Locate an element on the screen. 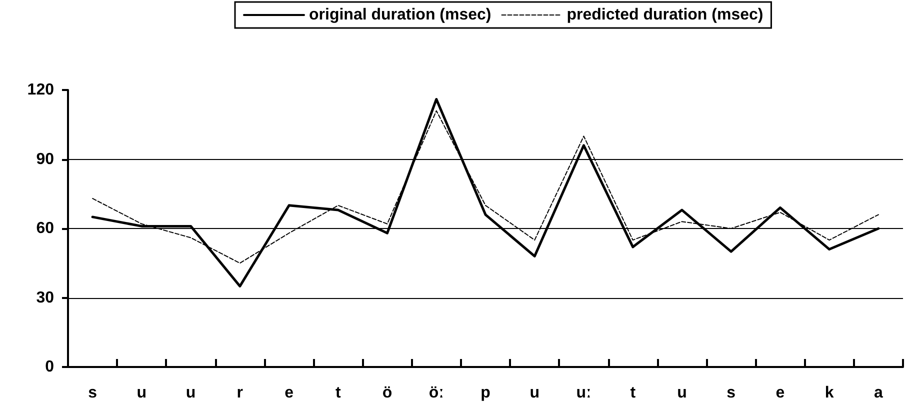 The height and width of the screenshot is (417, 913). x-tick-label: ö is located at coordinates (387, 393).